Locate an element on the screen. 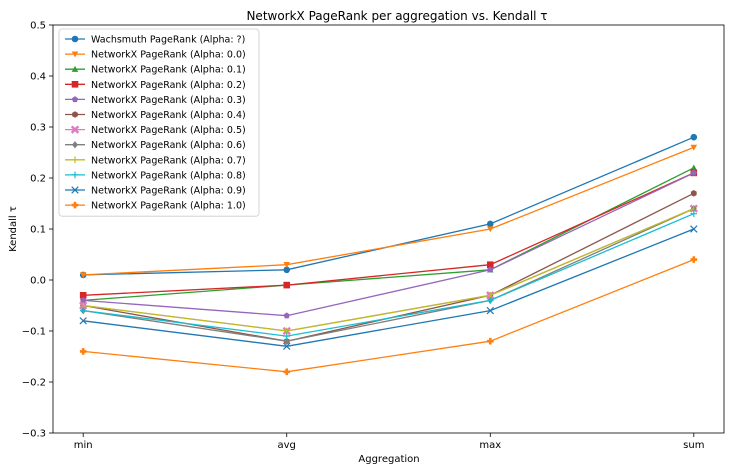 Image resolution: width=731 pixels, height=475 pixels. legend-item: Wachsmuth PageRank (Alpha: ?) is located at coordinates (155, 40).